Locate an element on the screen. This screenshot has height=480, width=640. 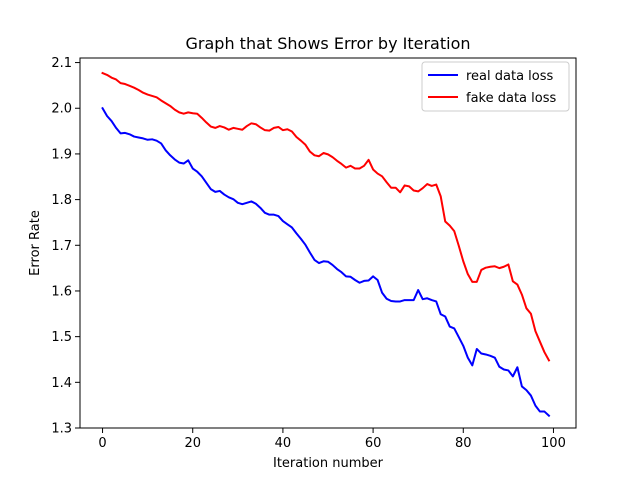
x-tick-label: 20 is located at coordinates (192, 443).